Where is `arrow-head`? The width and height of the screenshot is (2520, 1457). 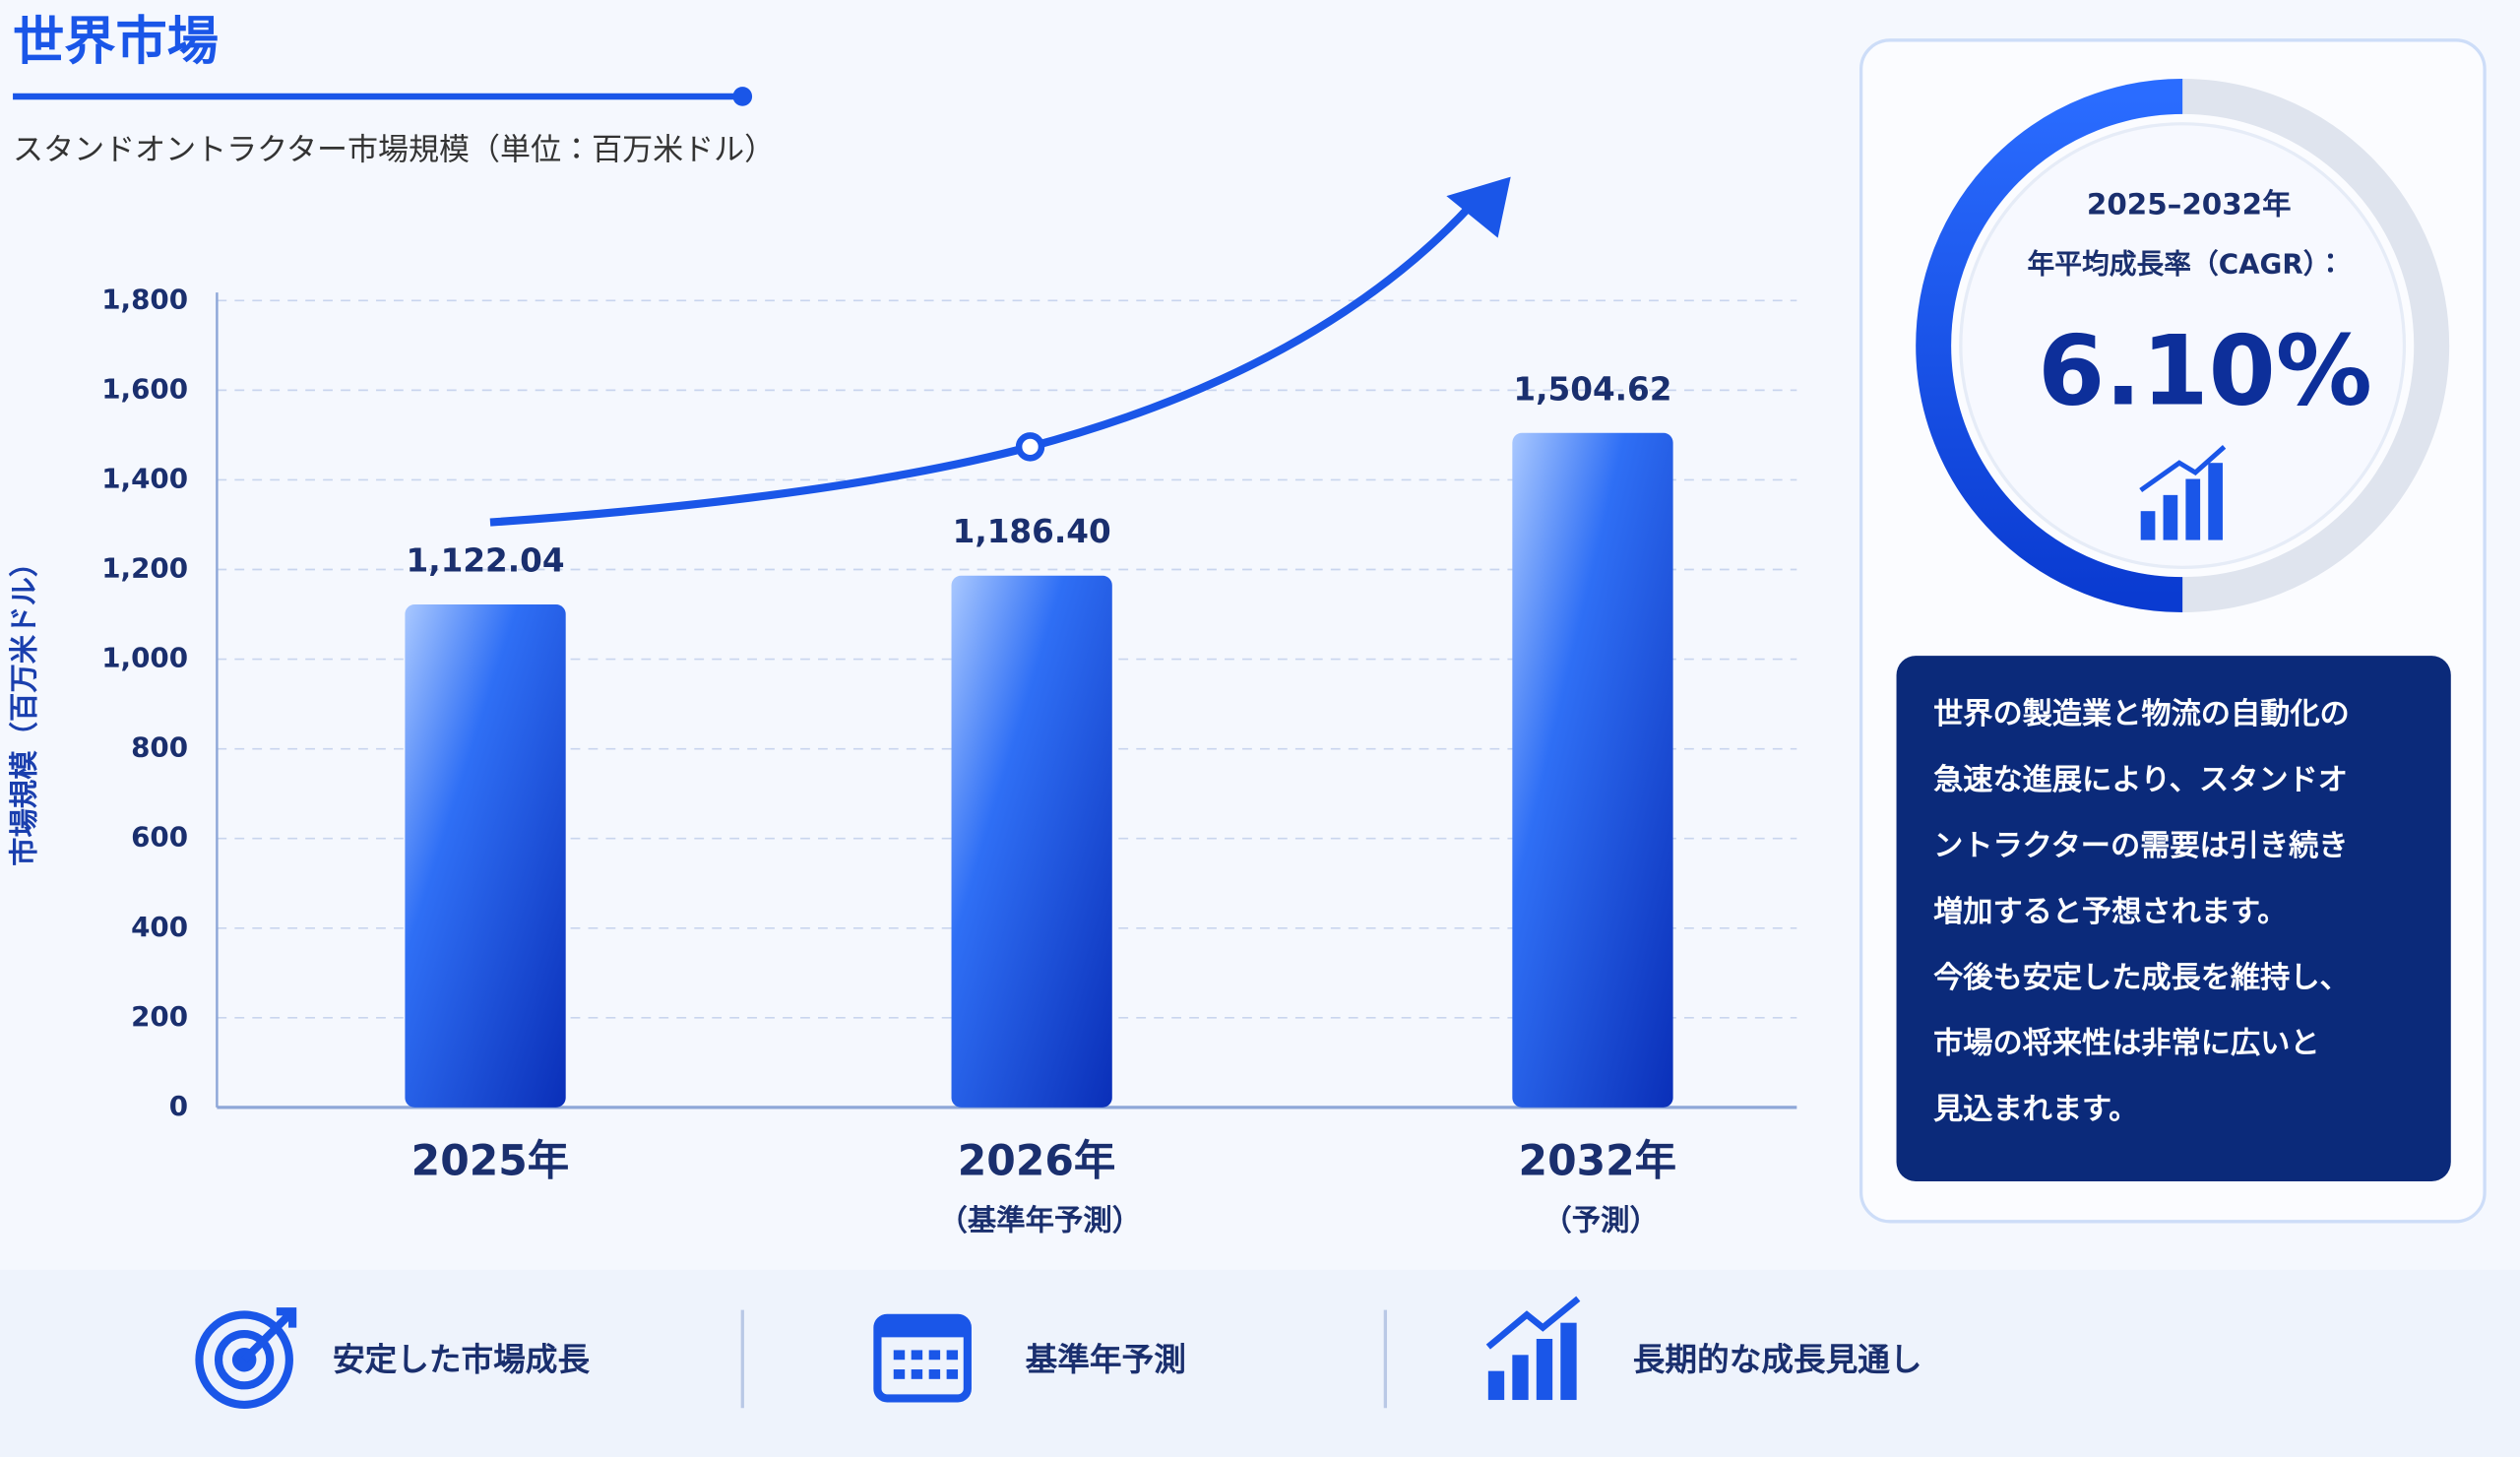 arrow-head is located at coordinates (1478, 207).